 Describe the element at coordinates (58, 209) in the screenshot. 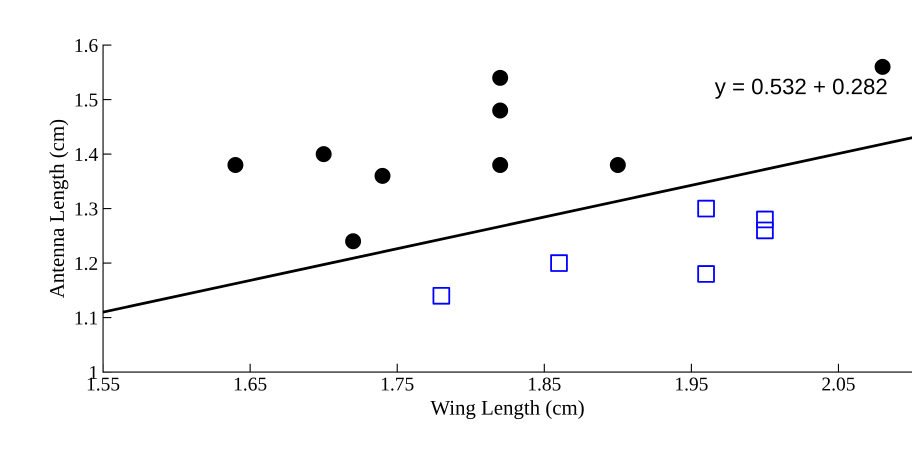

I see `y-axis-title: Antenna Length (cm)` at that location.